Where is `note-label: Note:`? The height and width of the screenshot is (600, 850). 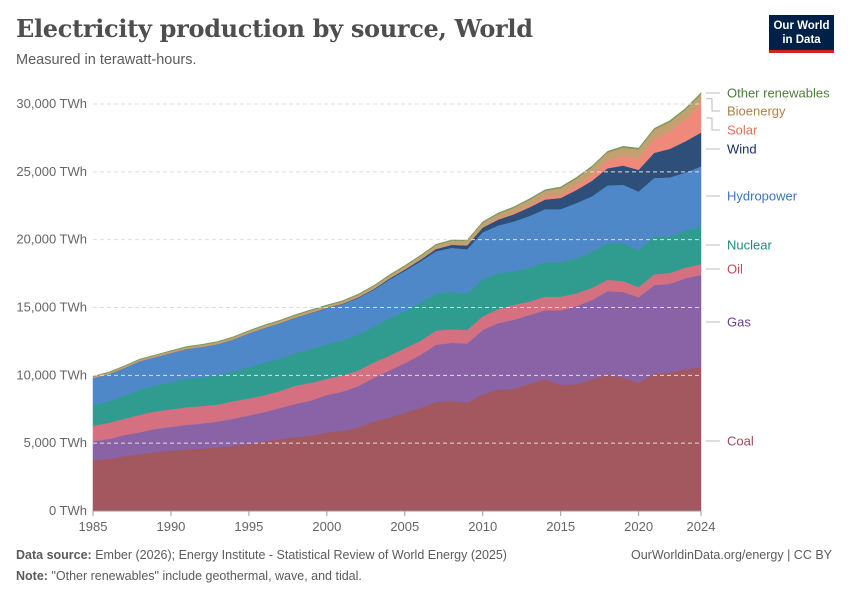
note-label: Note: is located at coordinates (32, 576).